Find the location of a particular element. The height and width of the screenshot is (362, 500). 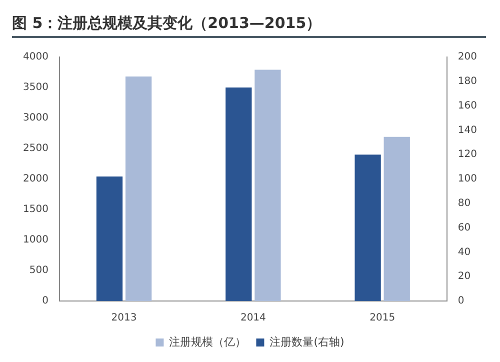

legend-label: 注册数量(右轴) is located at coordinates (307, 341).